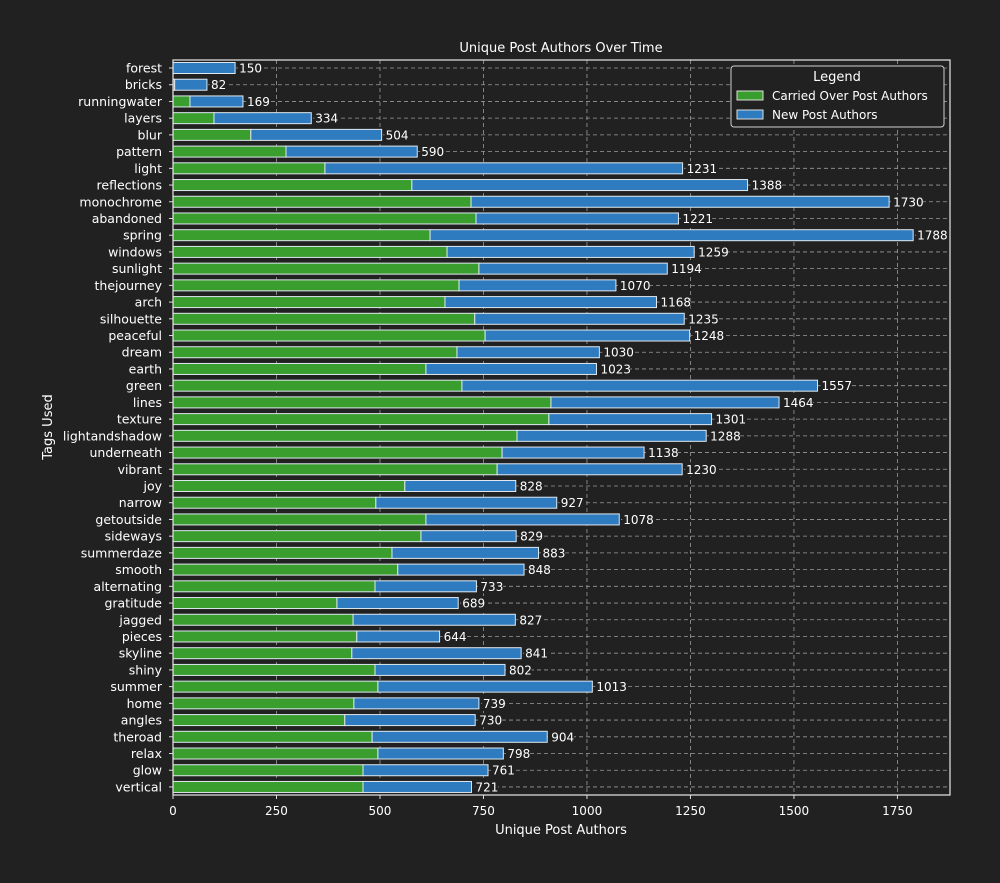  What do you see at coordinates (135, 335) in the screenshot?
I see `y-tick-label: peaceful` at bounding box center [135, 335].